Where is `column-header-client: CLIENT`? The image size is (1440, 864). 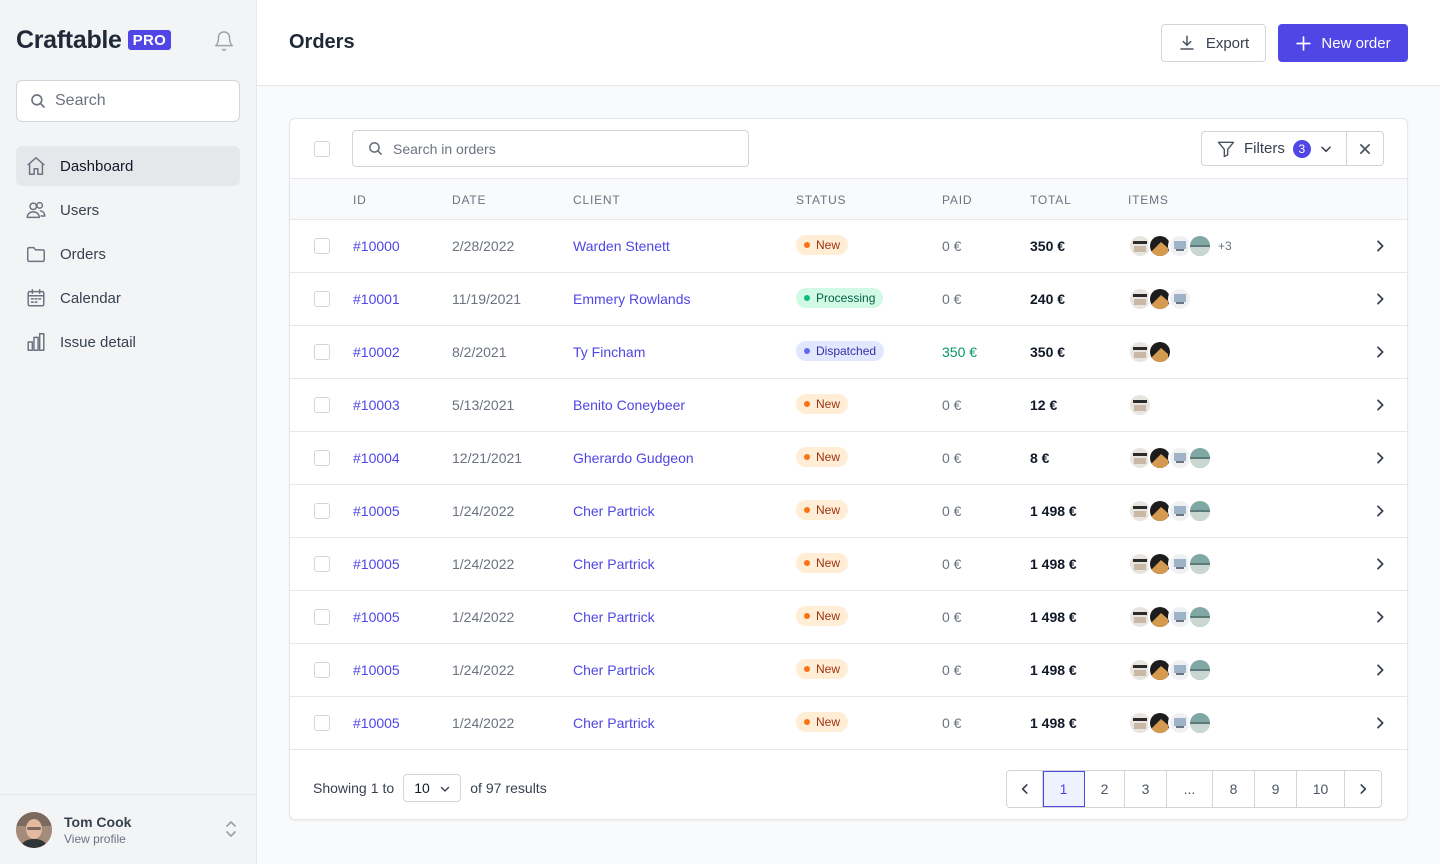 column-header-client: CLIENT is located at coordinates (597, 200).